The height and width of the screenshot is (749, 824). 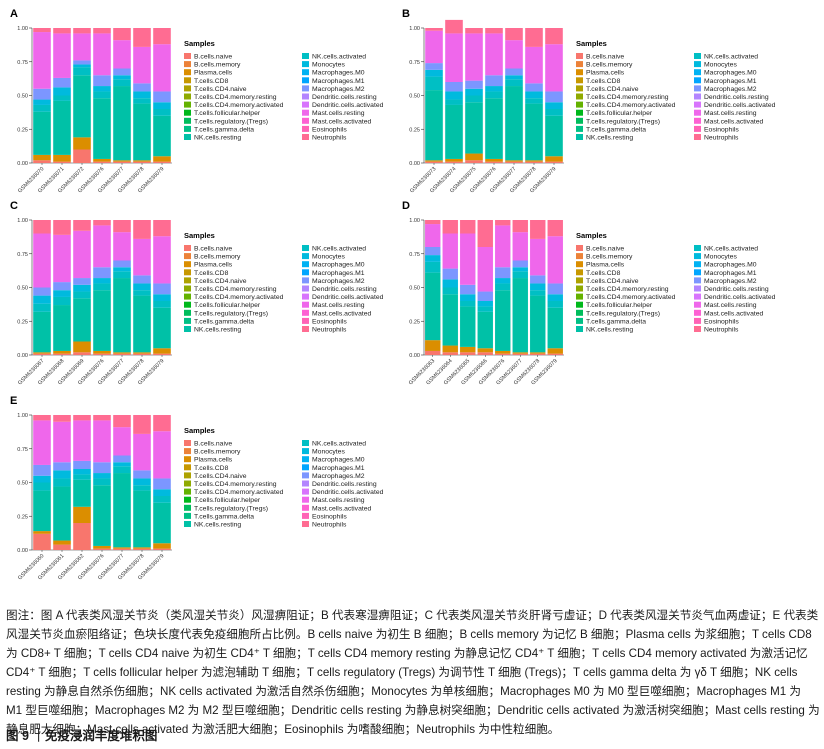 I want to click on legend-item: T.cells.CD4.memory.activated, so click(x=626, y=105).